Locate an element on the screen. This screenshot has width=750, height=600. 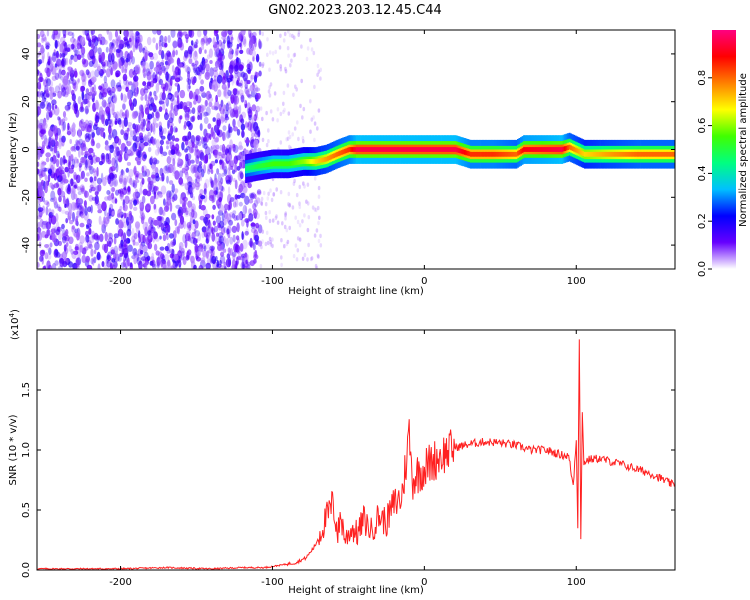
y-tick-label: 40 is located at coordinates (26, 54).